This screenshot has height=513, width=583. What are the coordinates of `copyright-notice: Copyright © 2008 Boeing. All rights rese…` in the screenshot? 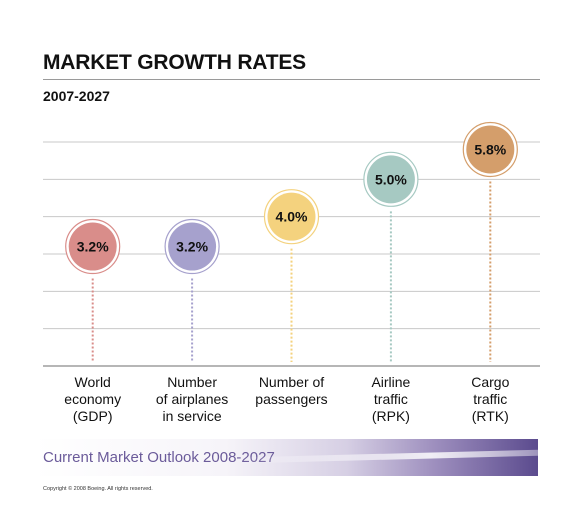 It's located at (98, 489).